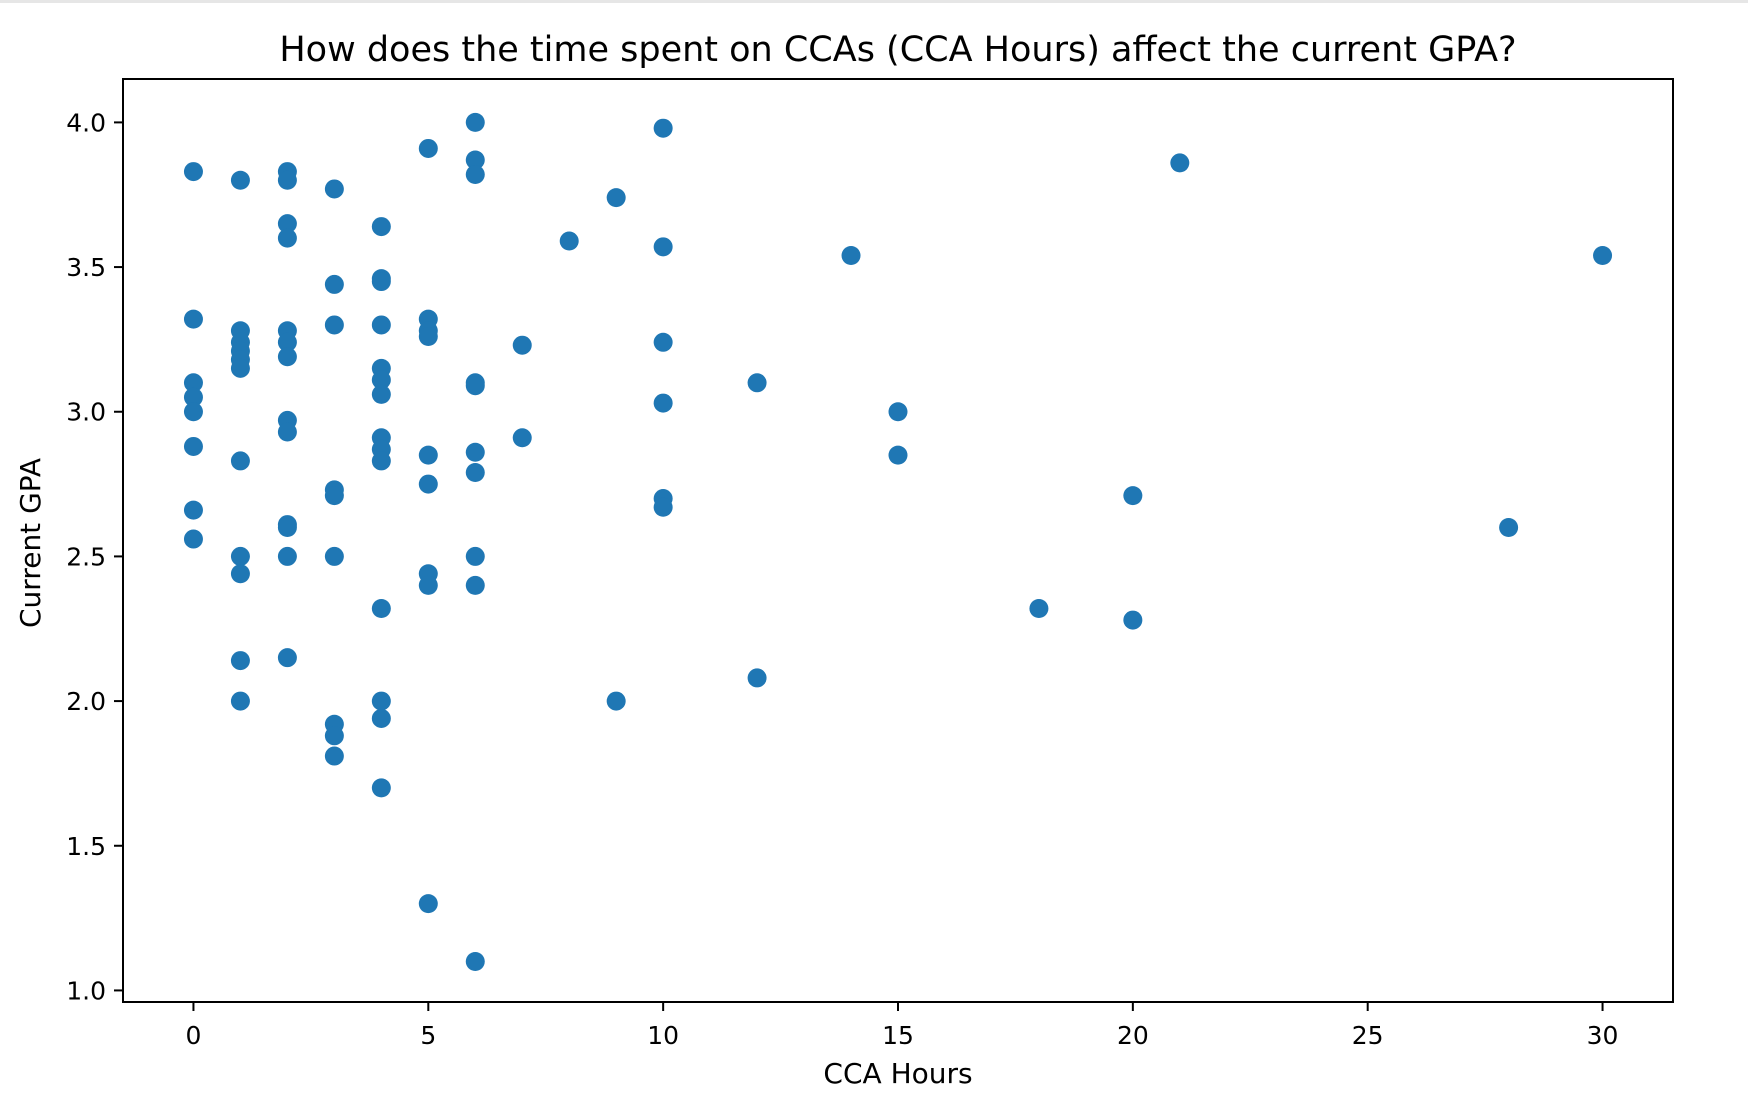 The height and width of the screenshot is (1112, 1748). I want to click on x-axis-ticks: 0 5 10 15 20 25 30, so click(902, 1026).